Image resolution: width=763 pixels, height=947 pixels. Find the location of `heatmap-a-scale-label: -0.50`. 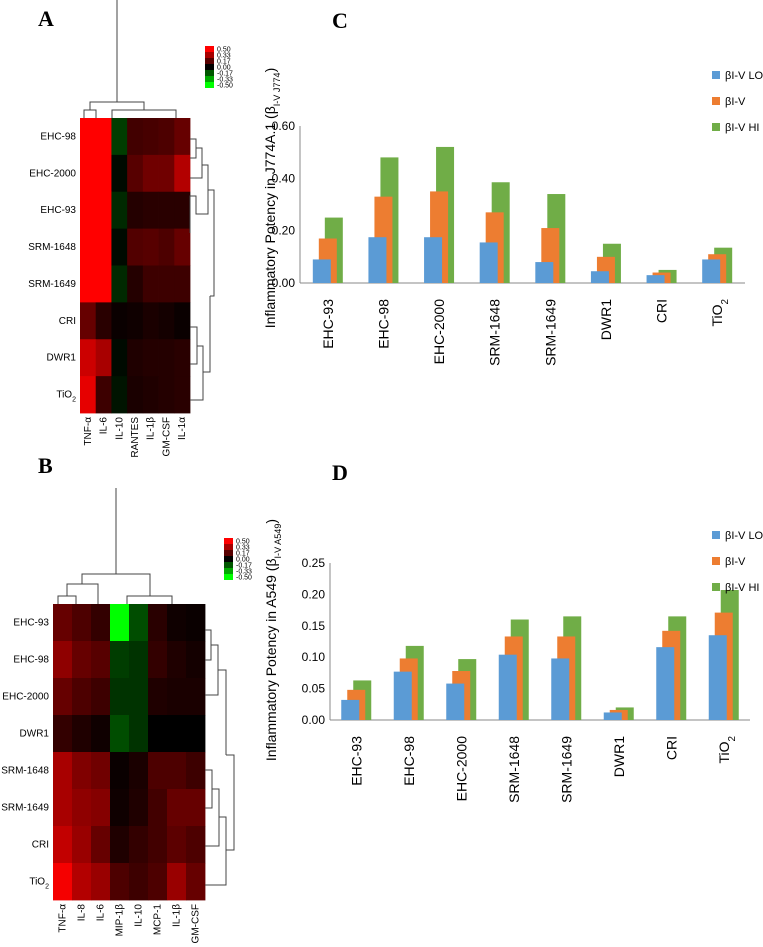

heatmap-a-scale-label: -0.50 is located at coordinates (225, 86).